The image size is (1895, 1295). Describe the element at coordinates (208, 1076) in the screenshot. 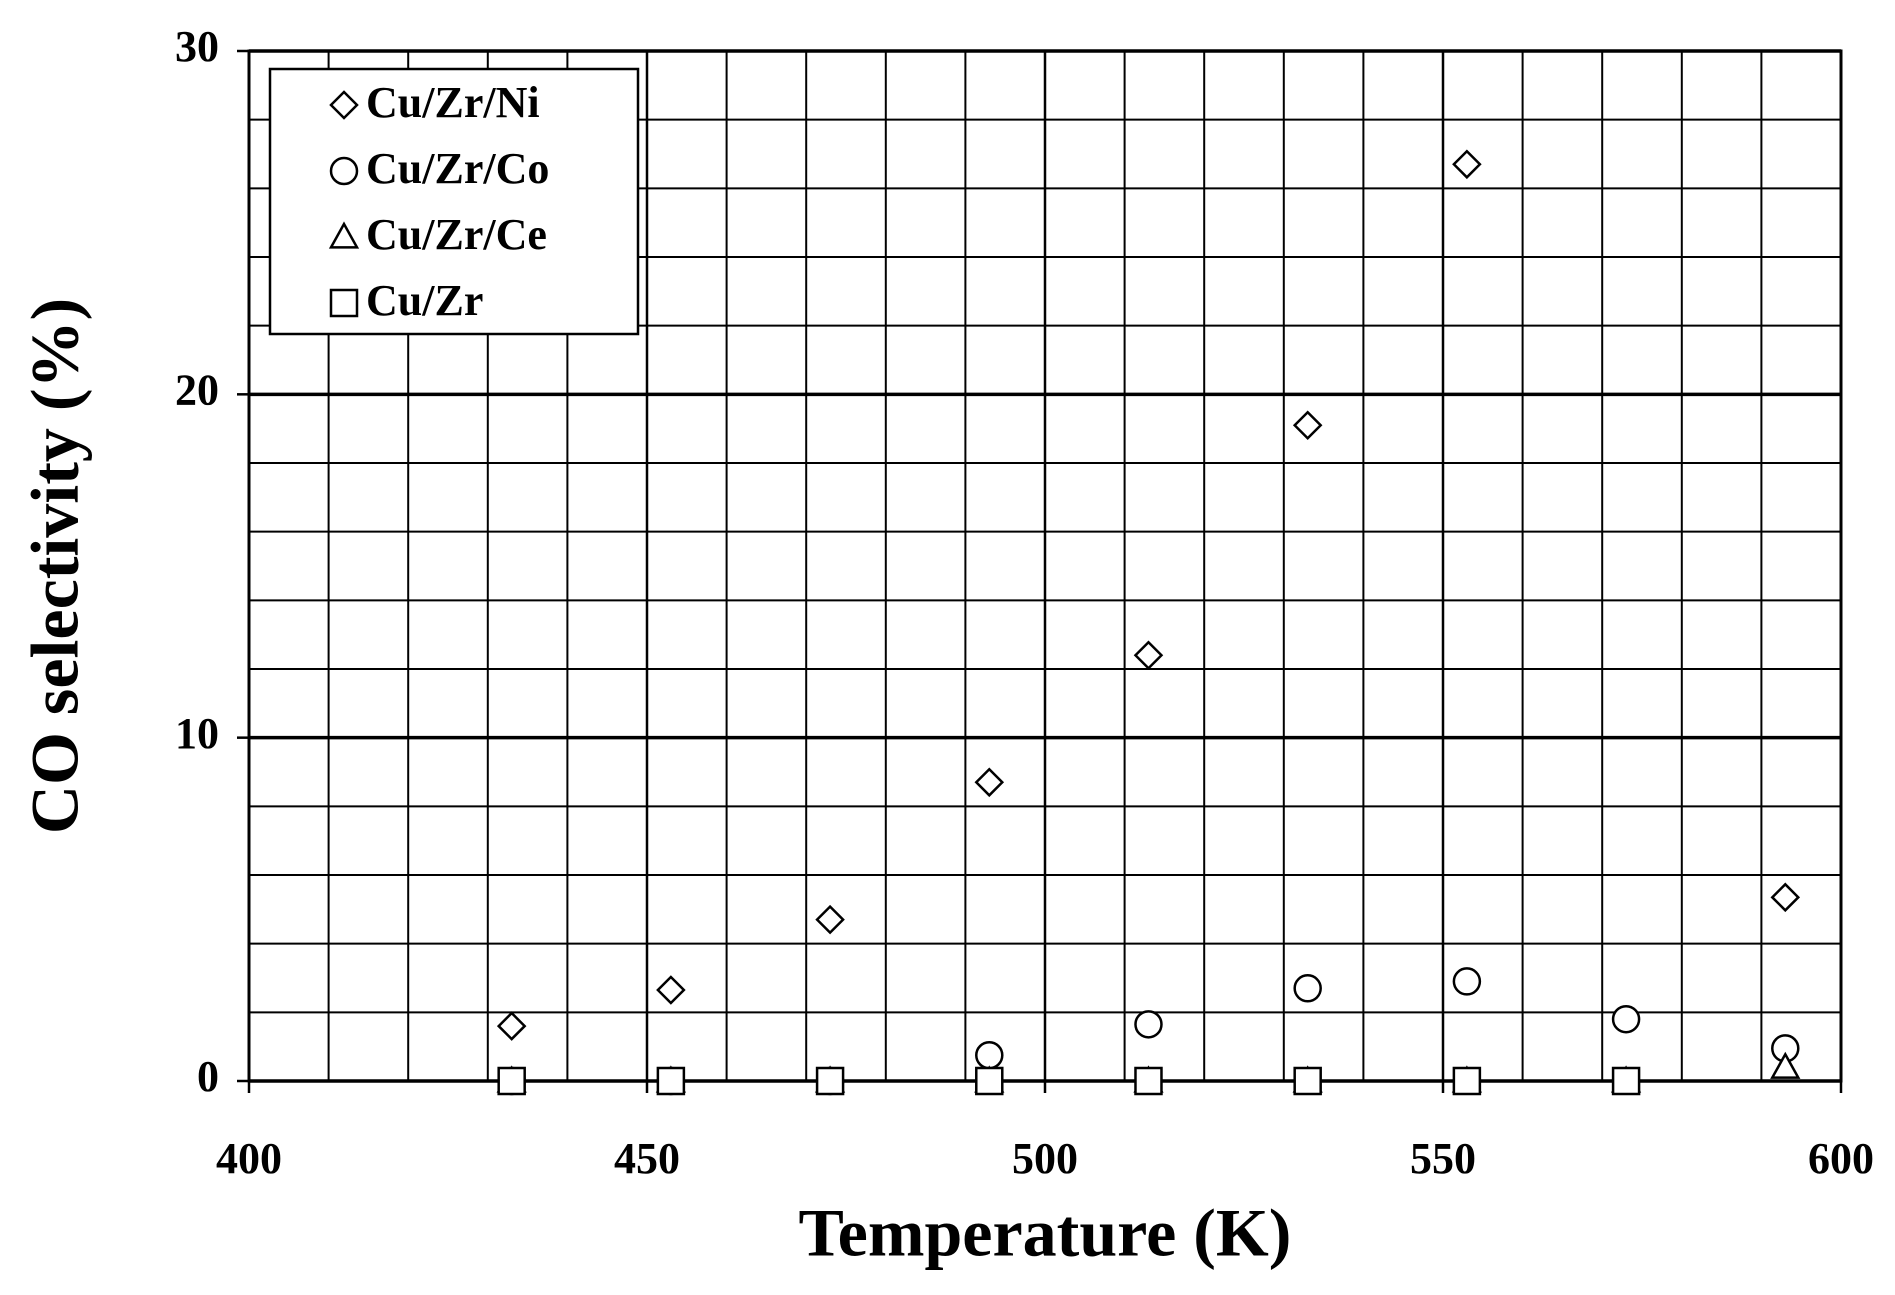

I see `y-tick-label: 0` at that location.